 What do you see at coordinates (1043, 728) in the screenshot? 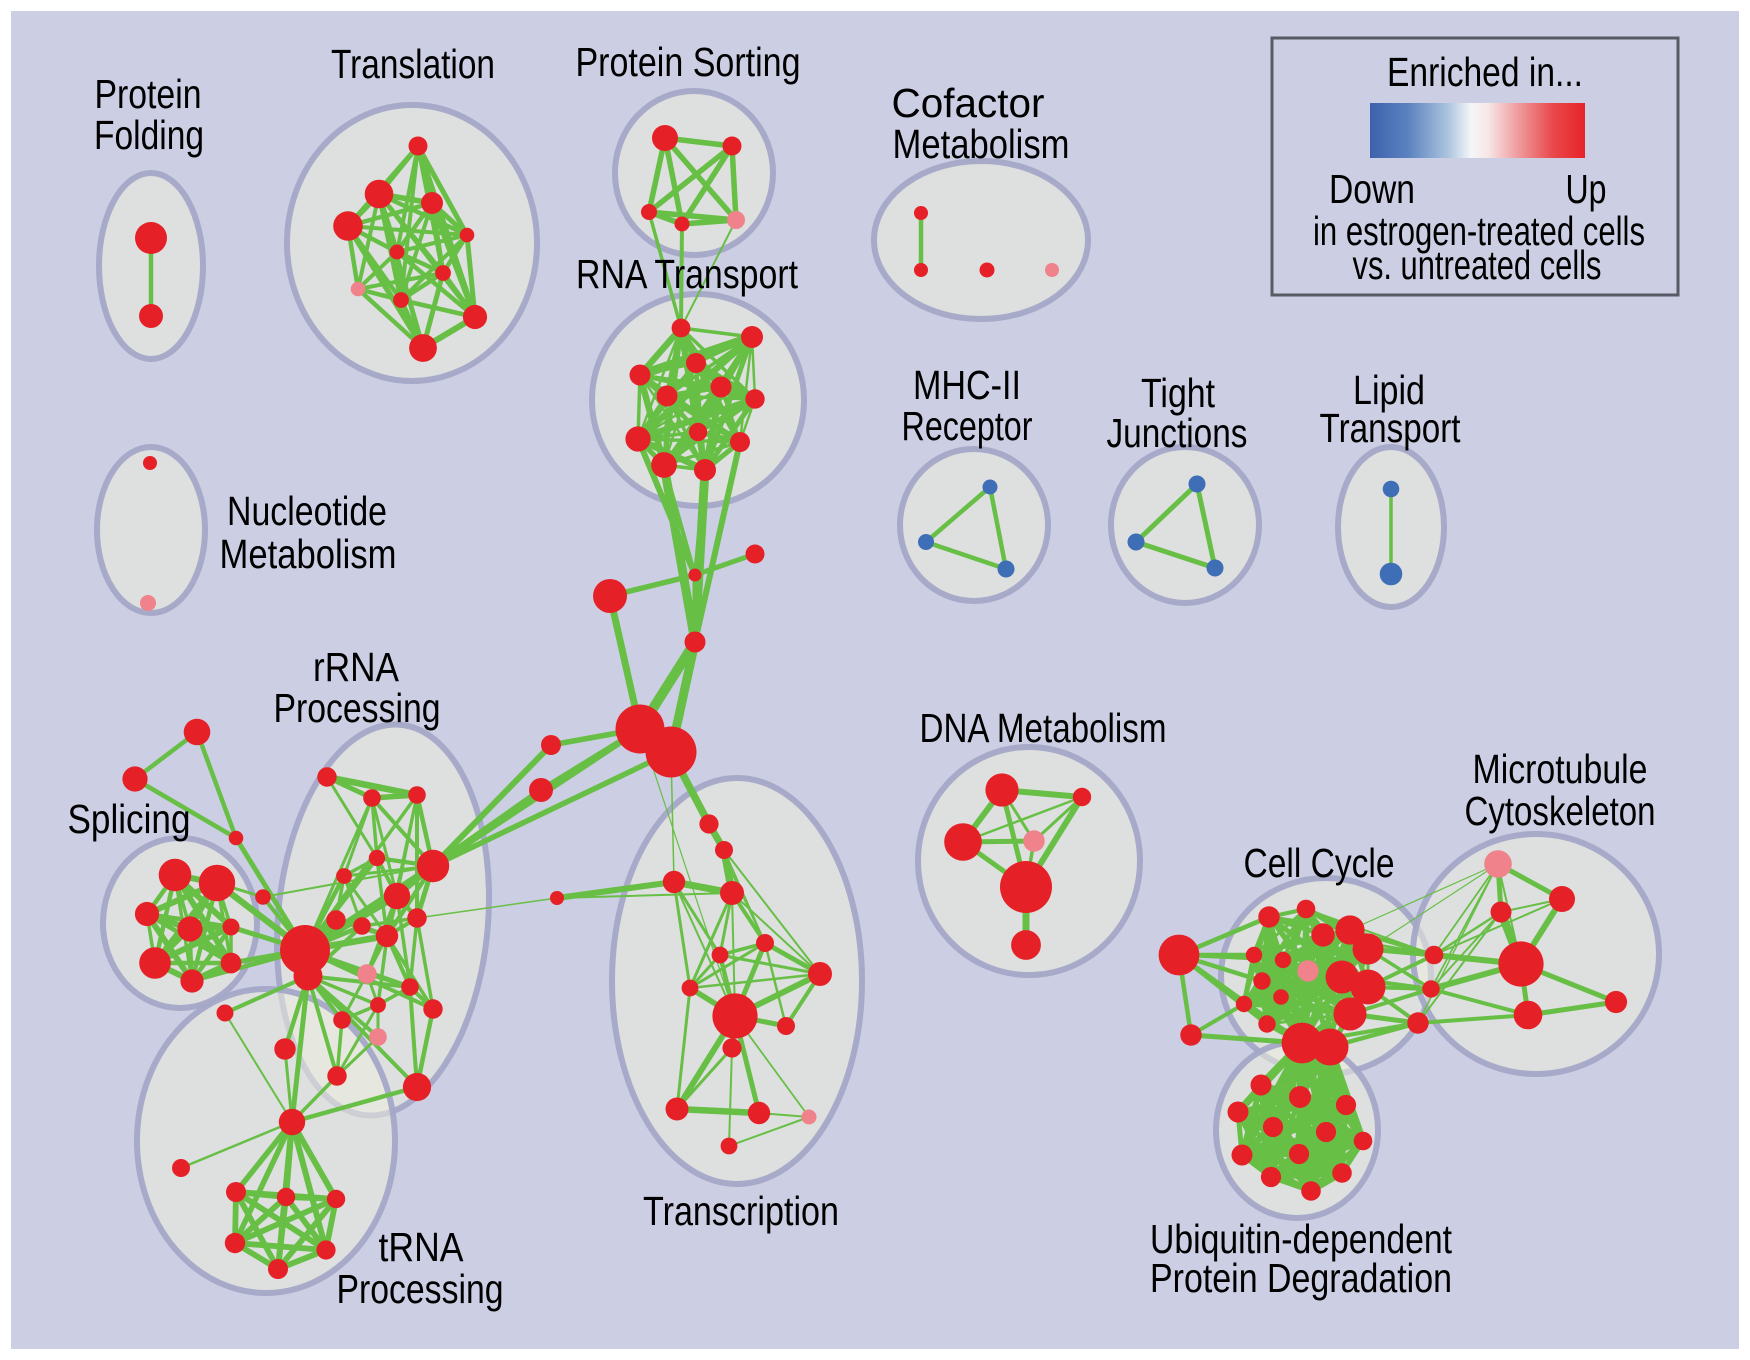
I see `svg-text: DNA Metabolism` at bounding box center [1043, 728].